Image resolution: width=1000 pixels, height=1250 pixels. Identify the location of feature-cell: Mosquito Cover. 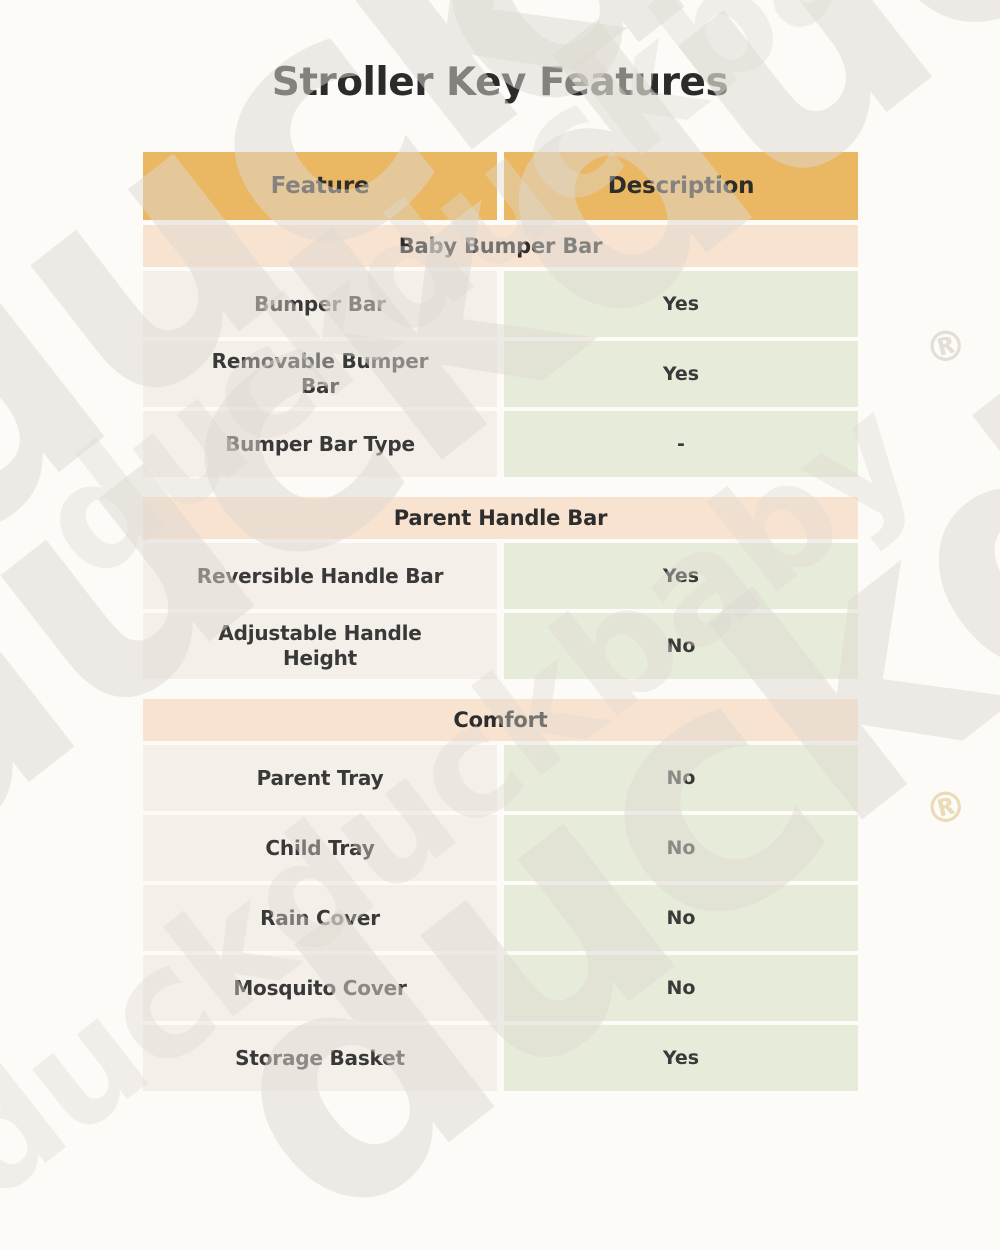
(320, 988).